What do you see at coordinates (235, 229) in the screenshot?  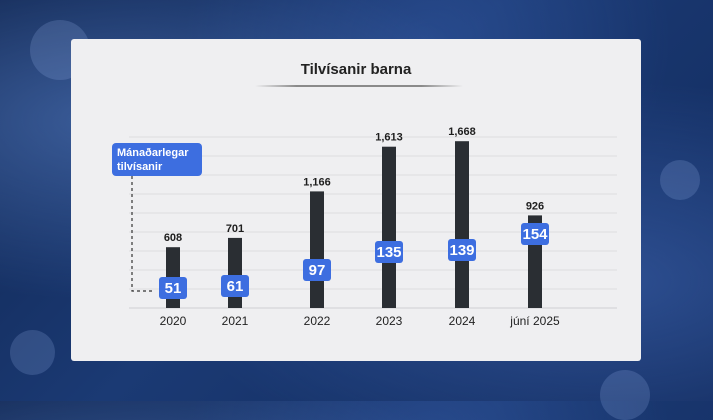 I see `value-label: 701` at bounding box center [235, 229].